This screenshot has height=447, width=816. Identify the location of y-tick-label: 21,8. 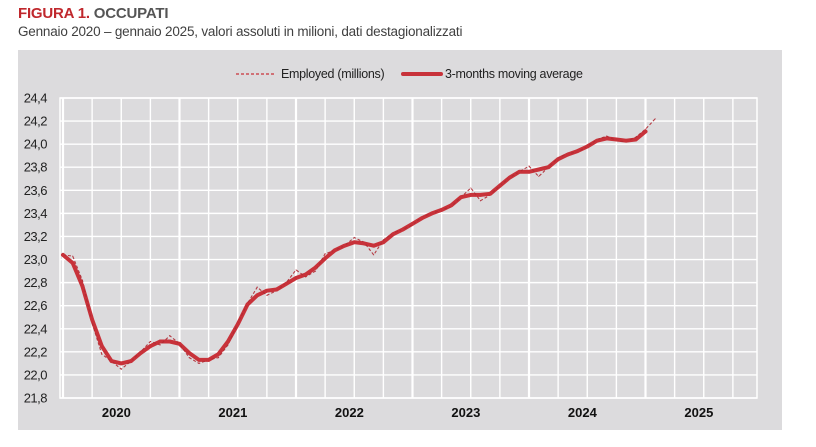
(36, 398).